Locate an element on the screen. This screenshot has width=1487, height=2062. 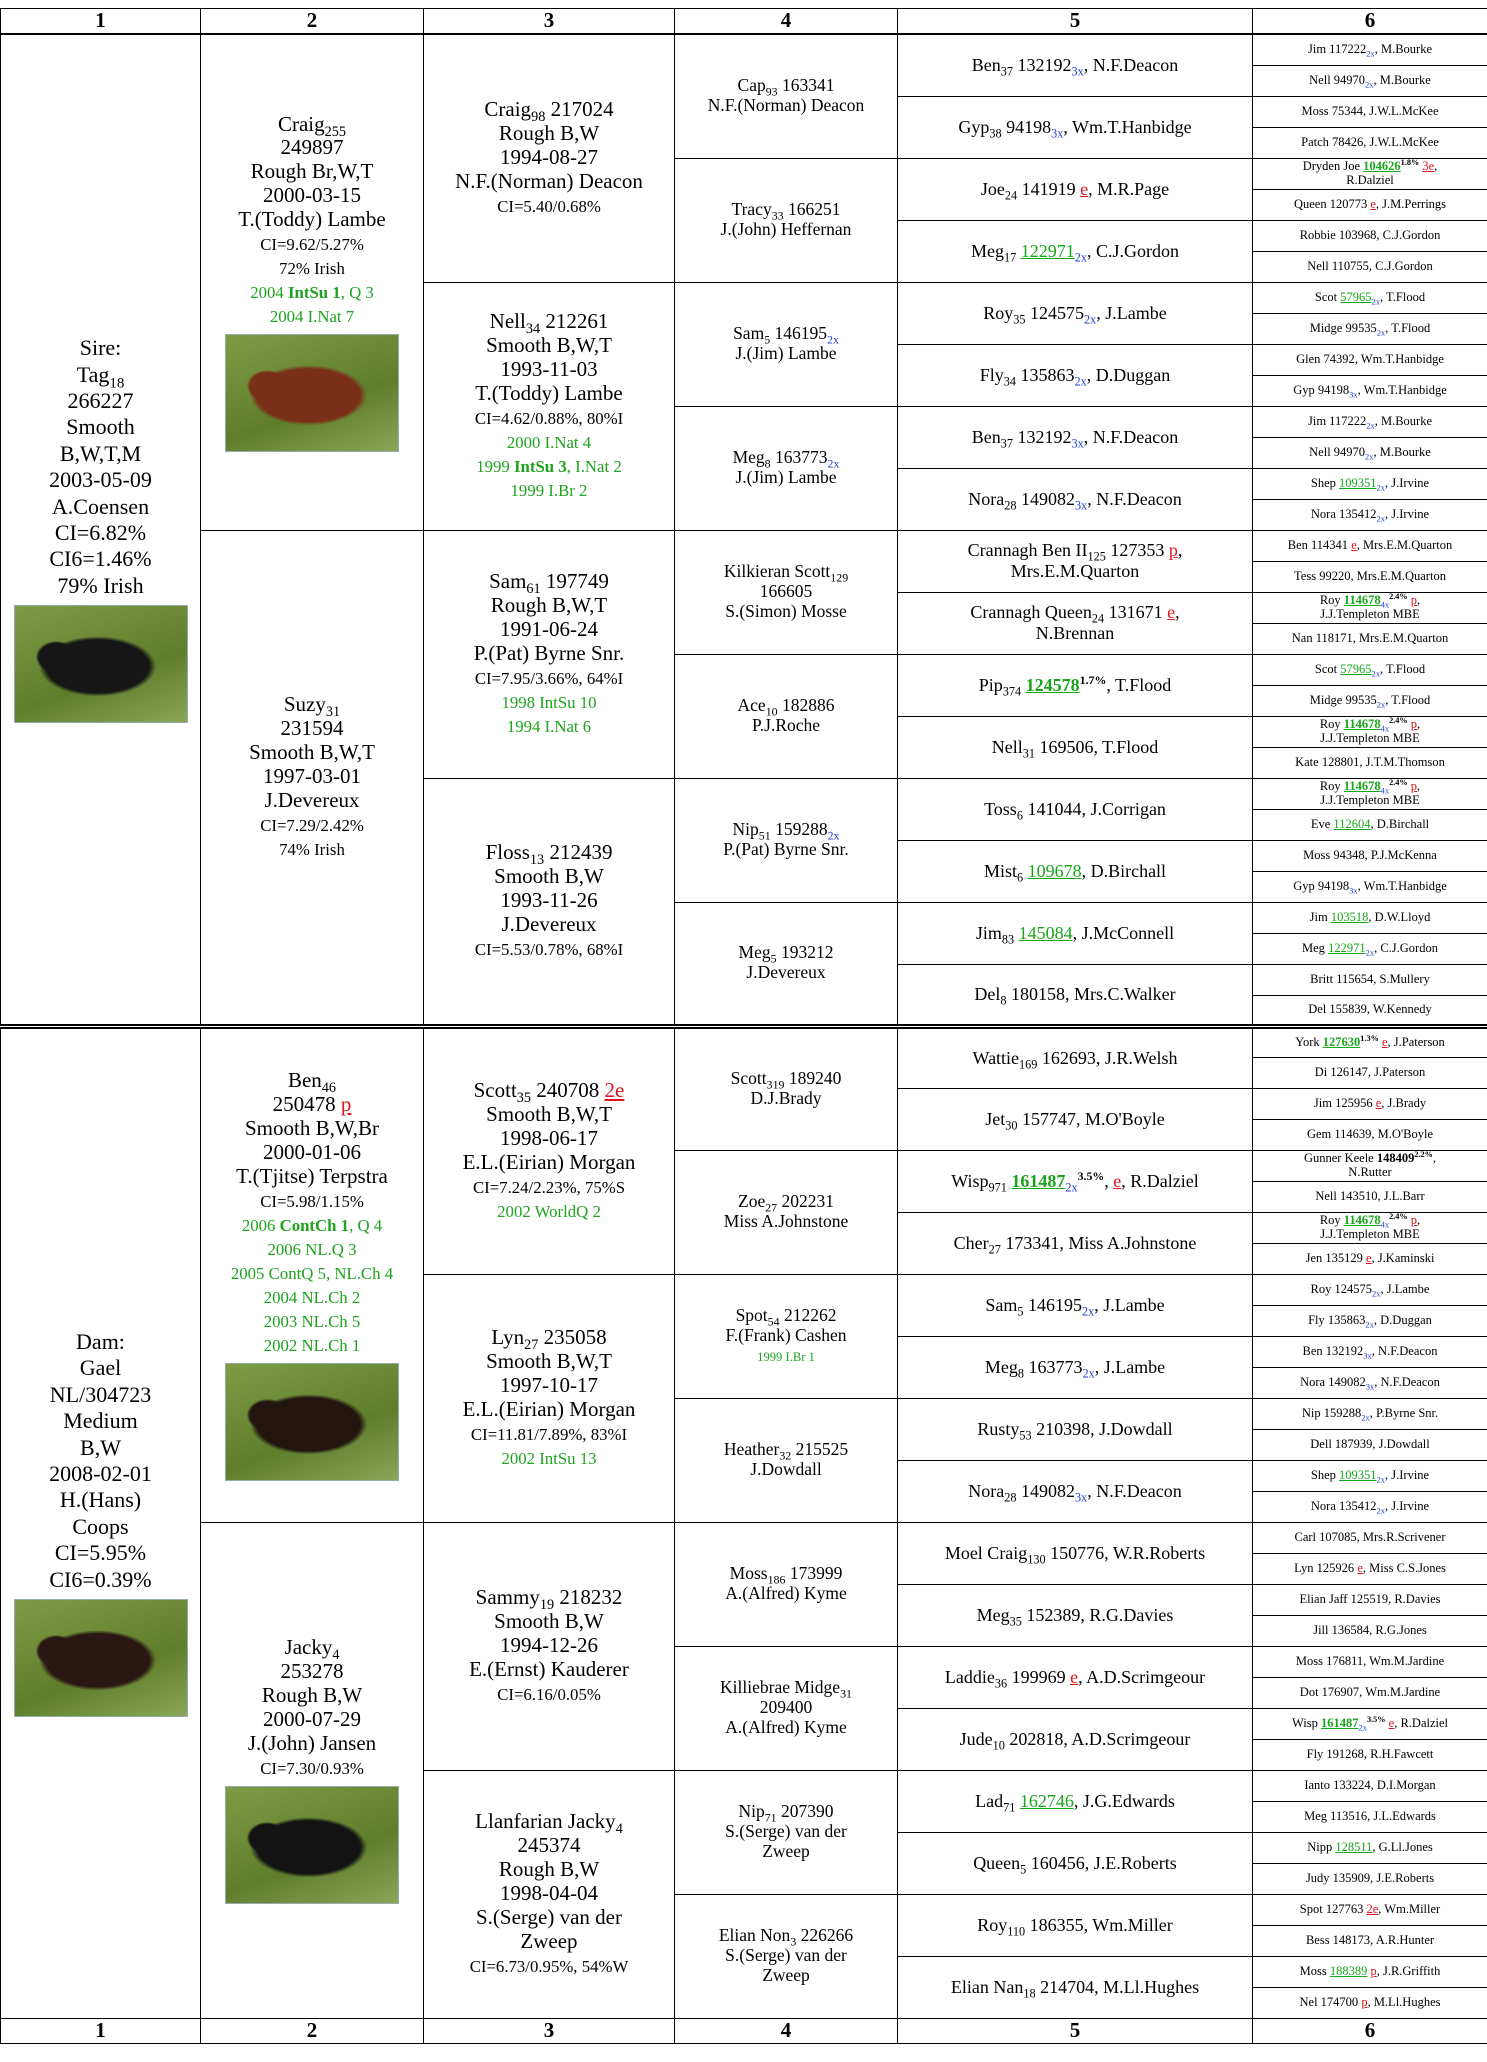
text-line: Roy 1146784x2.4% p, is located at coordinates (1370, 1220).